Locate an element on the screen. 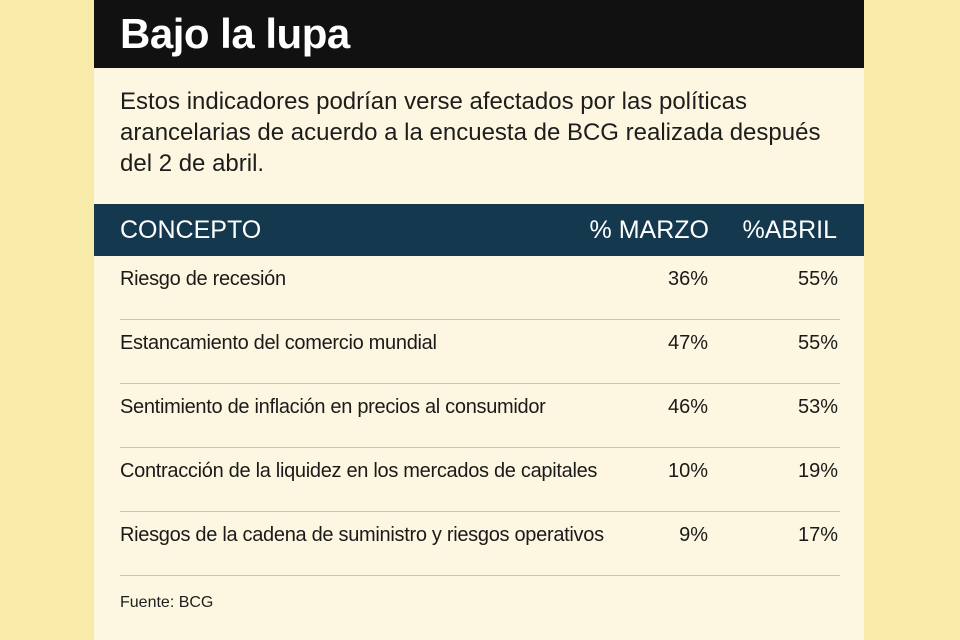 This screenshot has height=640, width=960. header-abril: %ABRIL is located at coordinates (789, 230).